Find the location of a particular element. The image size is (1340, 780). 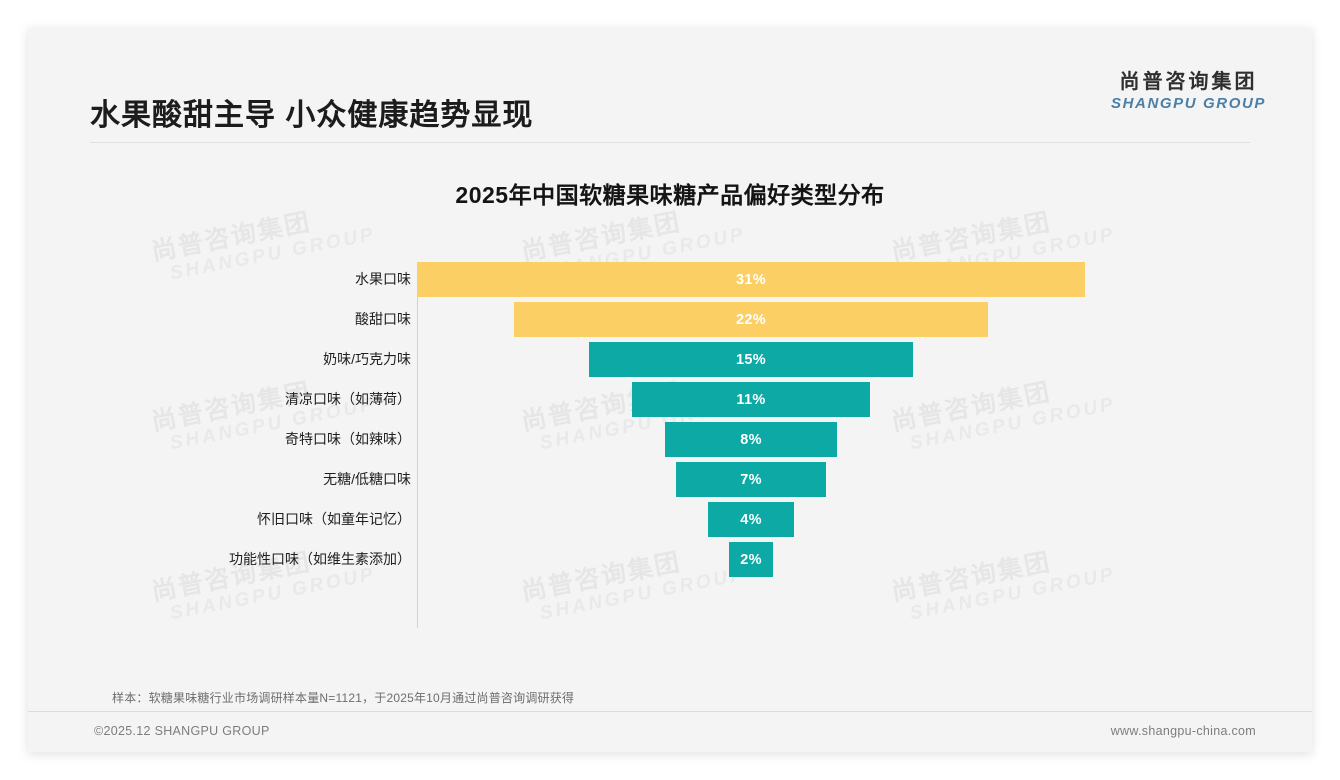

copyright-text: ©2025.12 SHANGPU GROUP is located at coordinates (182, 731).